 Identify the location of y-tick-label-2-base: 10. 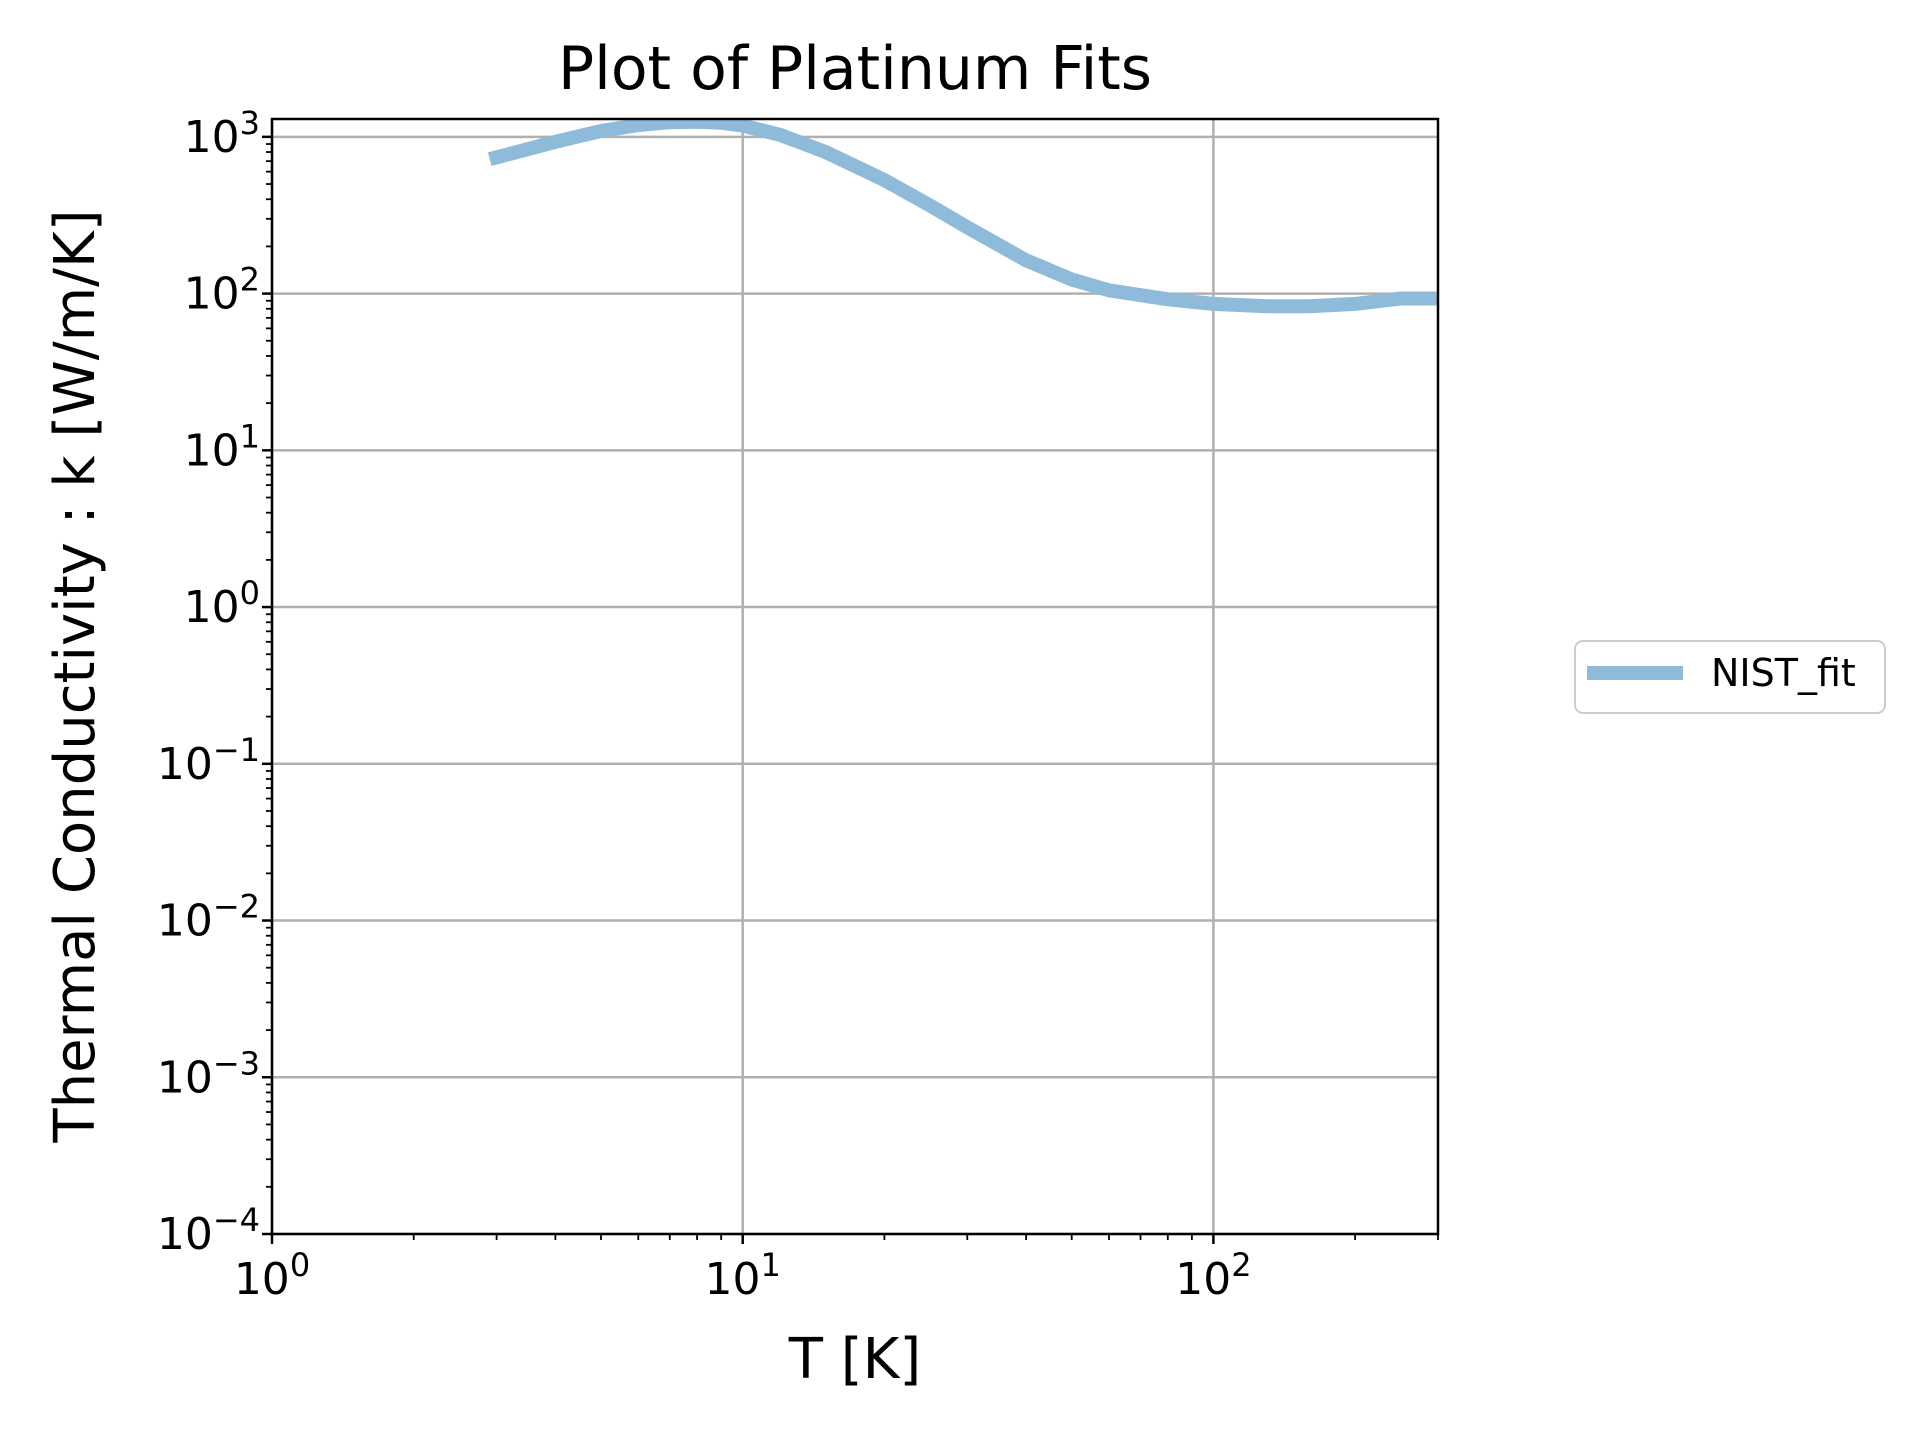
(185, 921).